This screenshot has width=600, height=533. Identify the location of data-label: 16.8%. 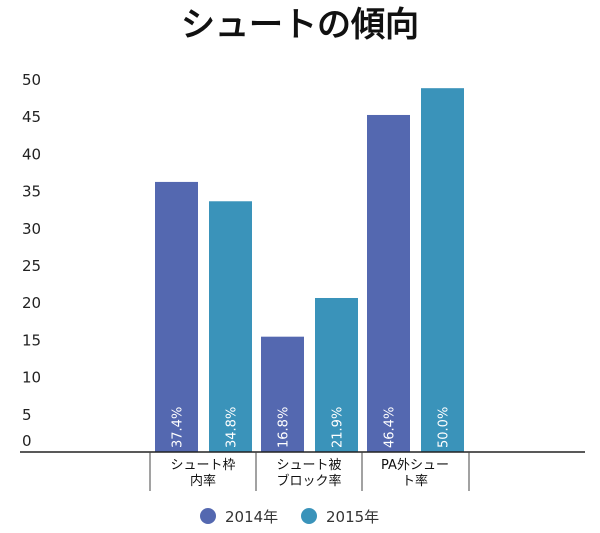
(284, 427).